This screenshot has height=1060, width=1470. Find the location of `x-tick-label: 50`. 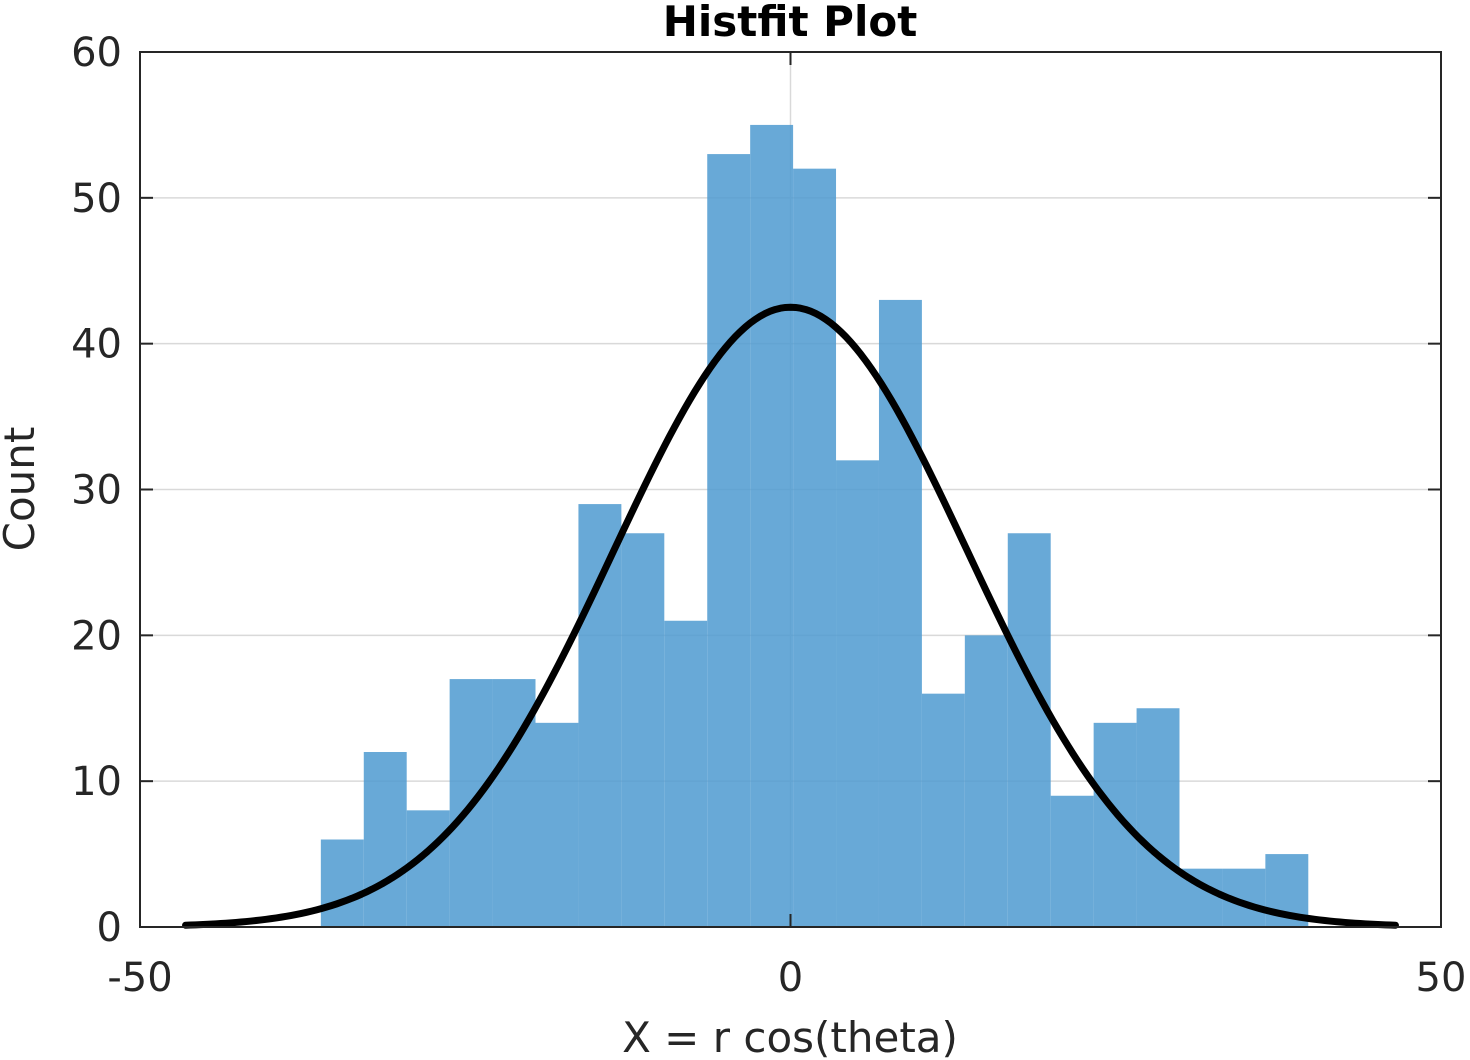

x-tick-label: 50 is located at coordinates (1441, 978).